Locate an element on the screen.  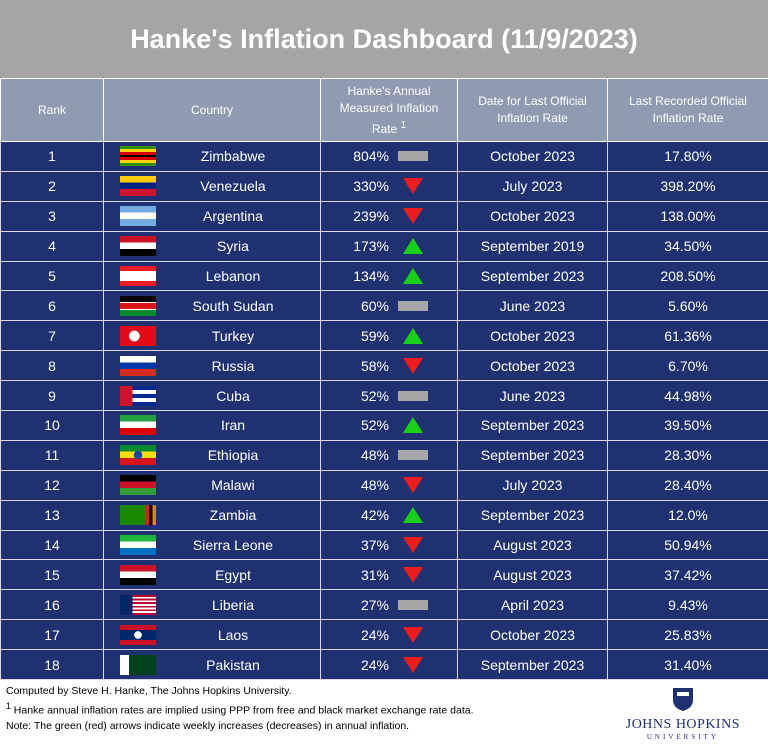
official-rate-cell: 50.94% is located at coordinates (687, 545).